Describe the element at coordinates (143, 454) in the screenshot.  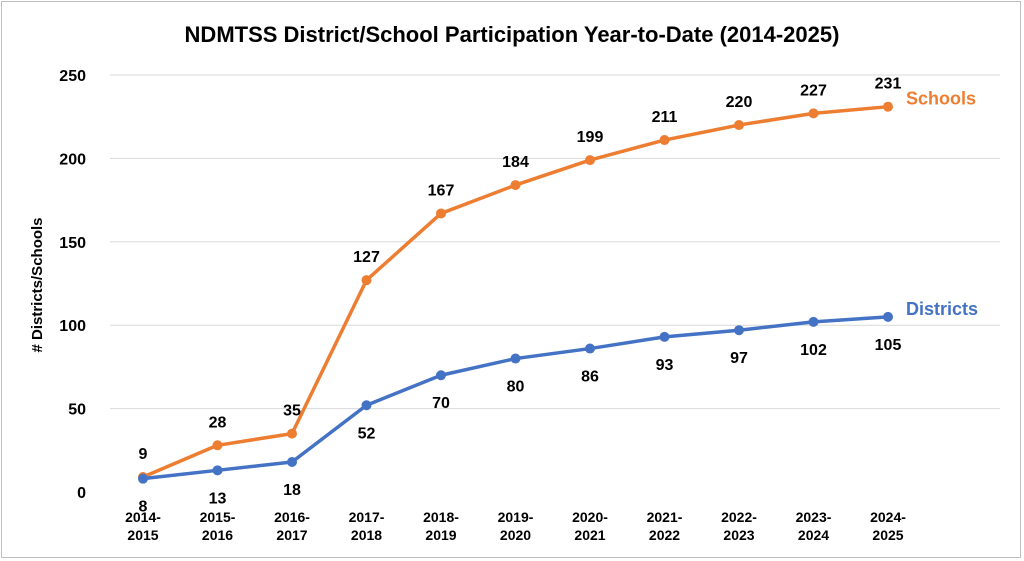
I see `data-label: 9` at that location.